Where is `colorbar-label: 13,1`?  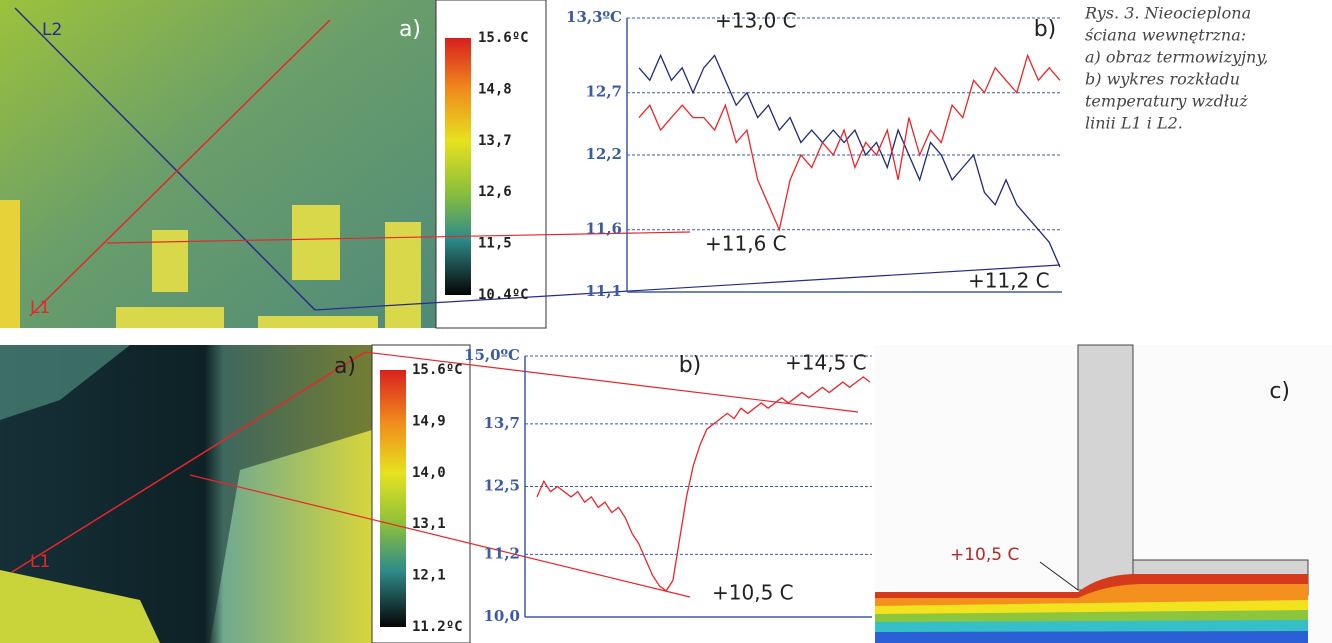
colorbar-label: 13,1 is located at coordinates (429, 524).